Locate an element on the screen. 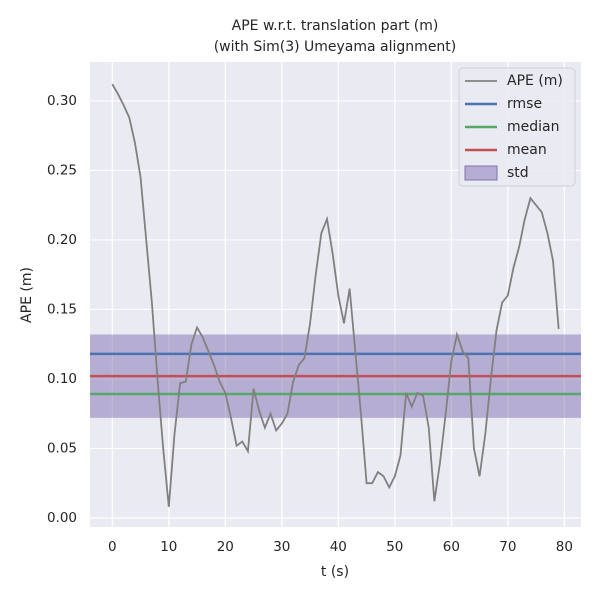 This screenshot has height=600, width=600. y-tick-label: 0.20 is located at coordinates (62, 240).